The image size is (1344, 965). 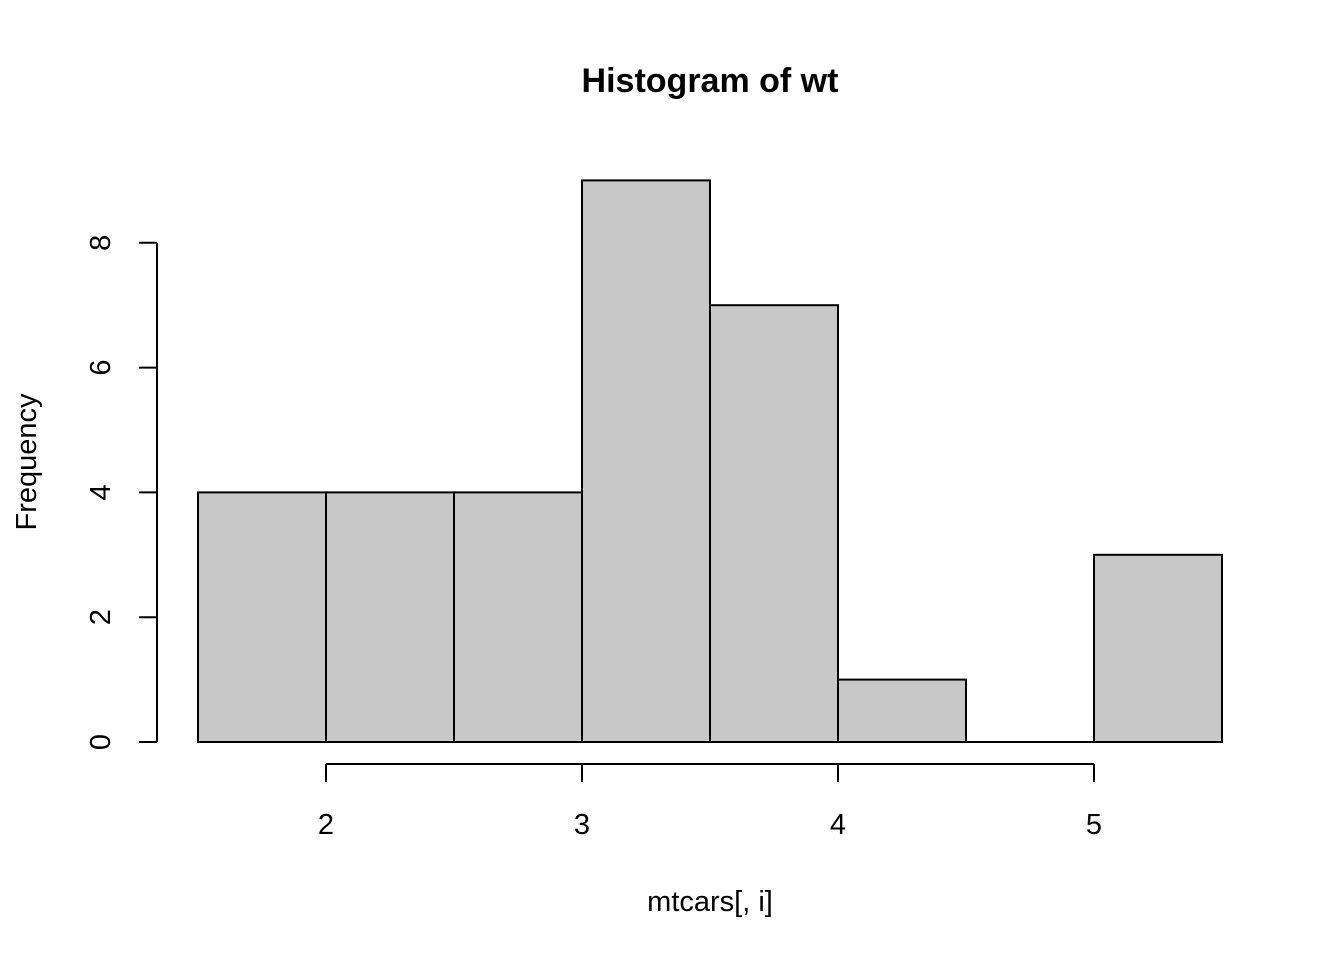 What do you see at coordinates (101, 617) in the screenshot?
I see `y-tick-label-2: 2` at bounding box center [101, 617].